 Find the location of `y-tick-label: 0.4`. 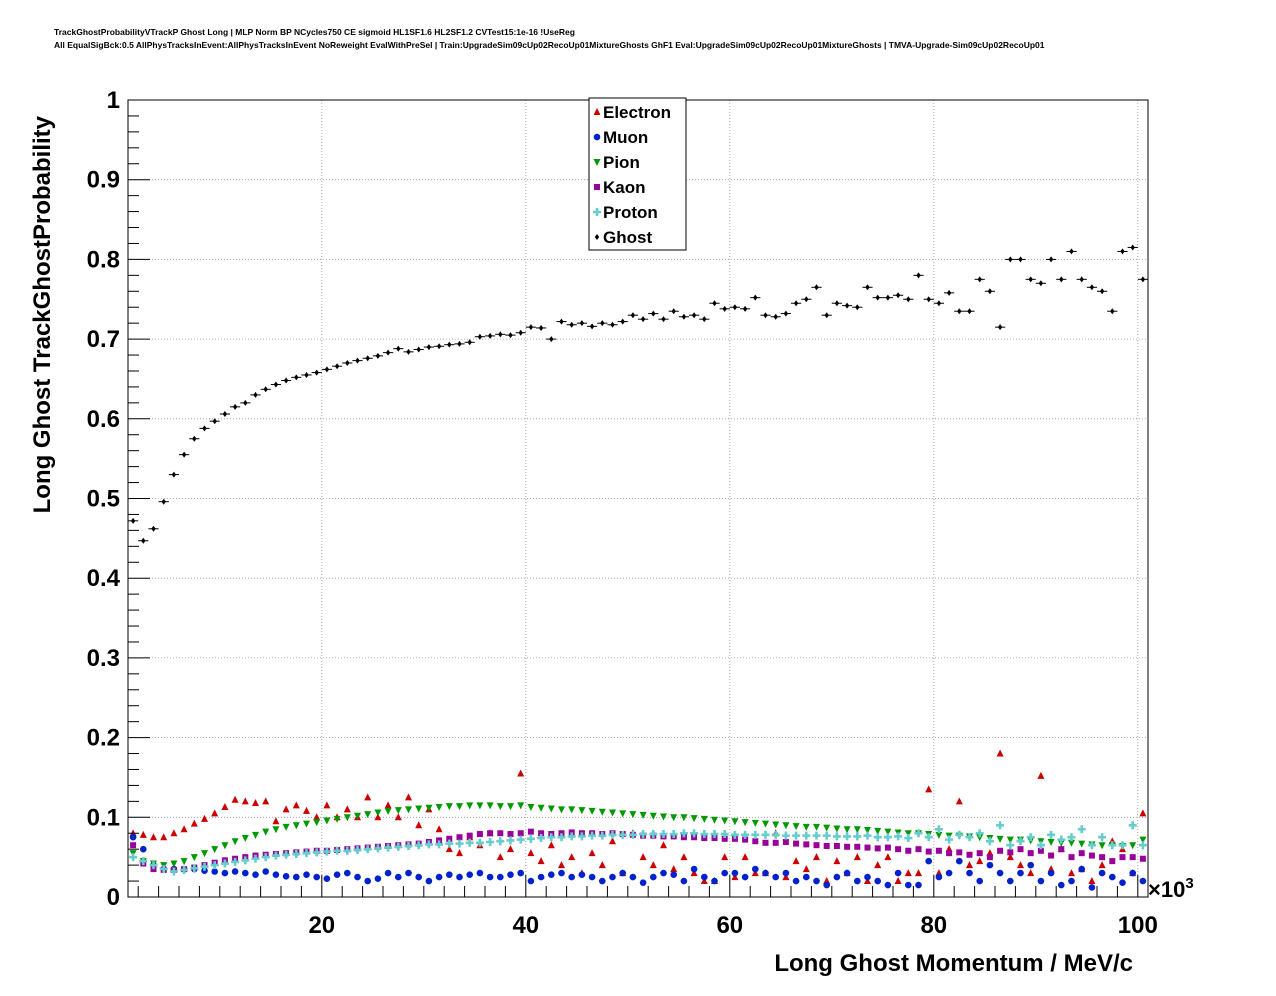

y-tick-label: 0.4 is located at coordinates (104, 578).